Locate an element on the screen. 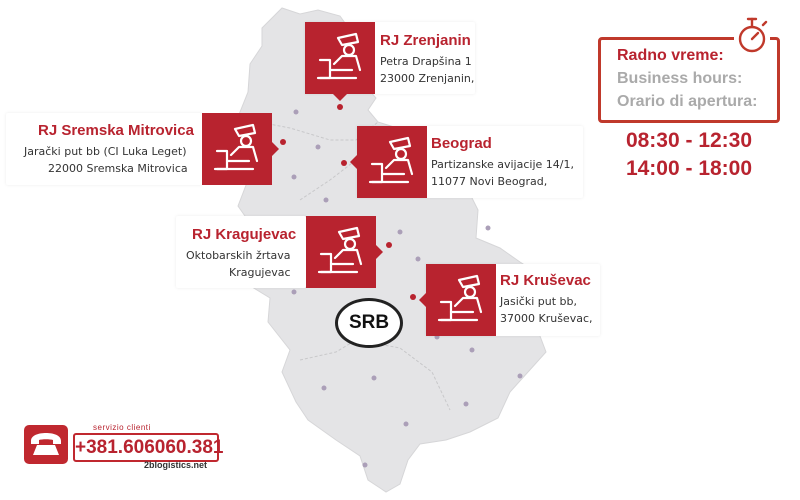 The width and height of the screenshot is (800, 500). stopwatch-icon is located at coordinates (752, 36).